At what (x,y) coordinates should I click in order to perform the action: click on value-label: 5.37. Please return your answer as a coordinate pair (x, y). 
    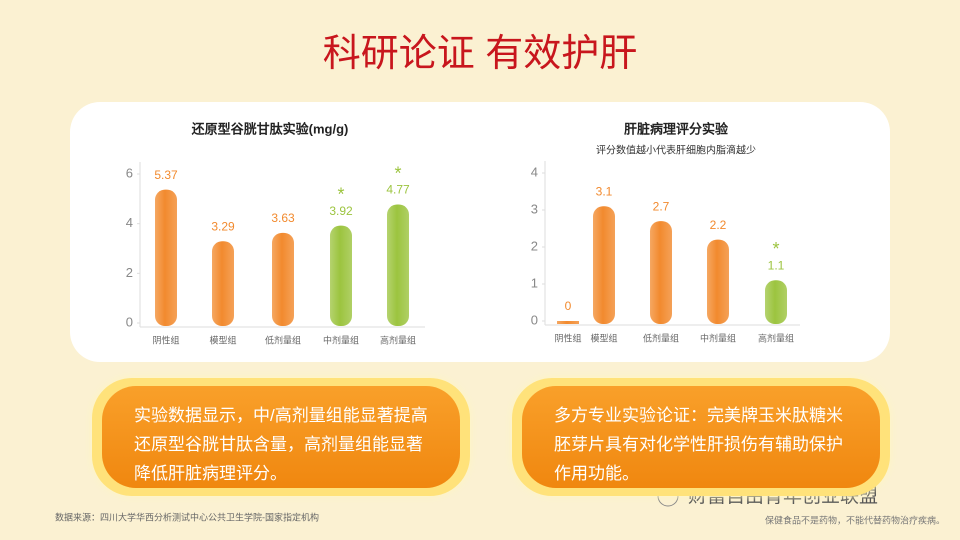
    Looking at the image, I should click on (166, 175).